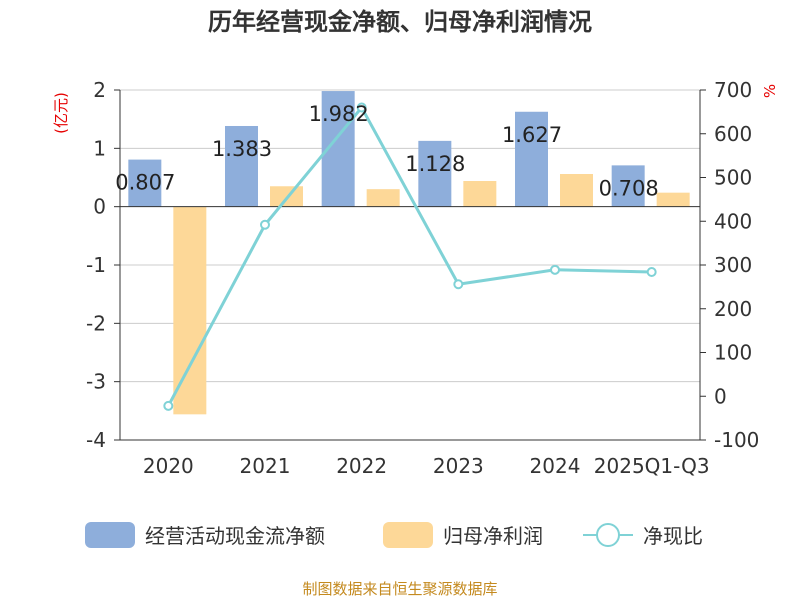 This screenshot has width=800, height=600. What do you see at coordinates (458, 466) in the screenshot?
I see `x-tick-label: 2023` at bounding box center [458, 466].